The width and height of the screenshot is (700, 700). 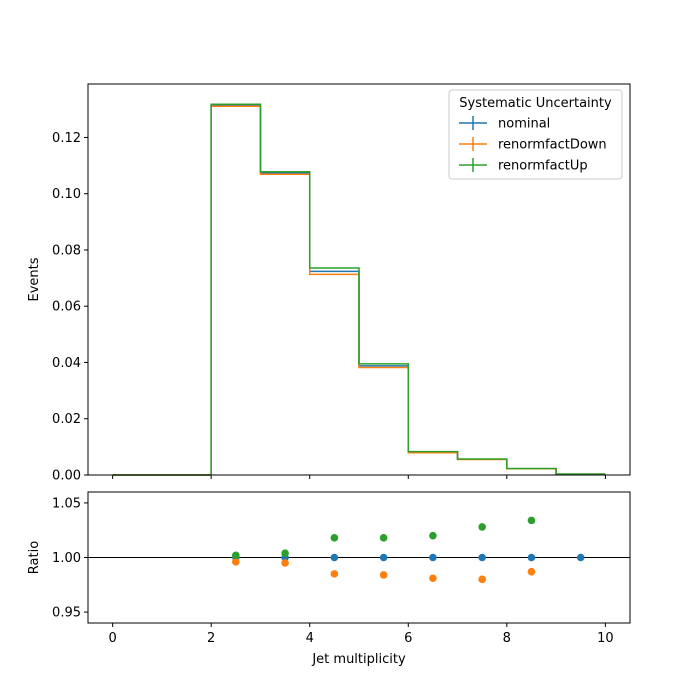 What do you see at coordinates (359, 557) in the screenshot?
I see `ratio-axes-frame` at bounding box center [359, 557].